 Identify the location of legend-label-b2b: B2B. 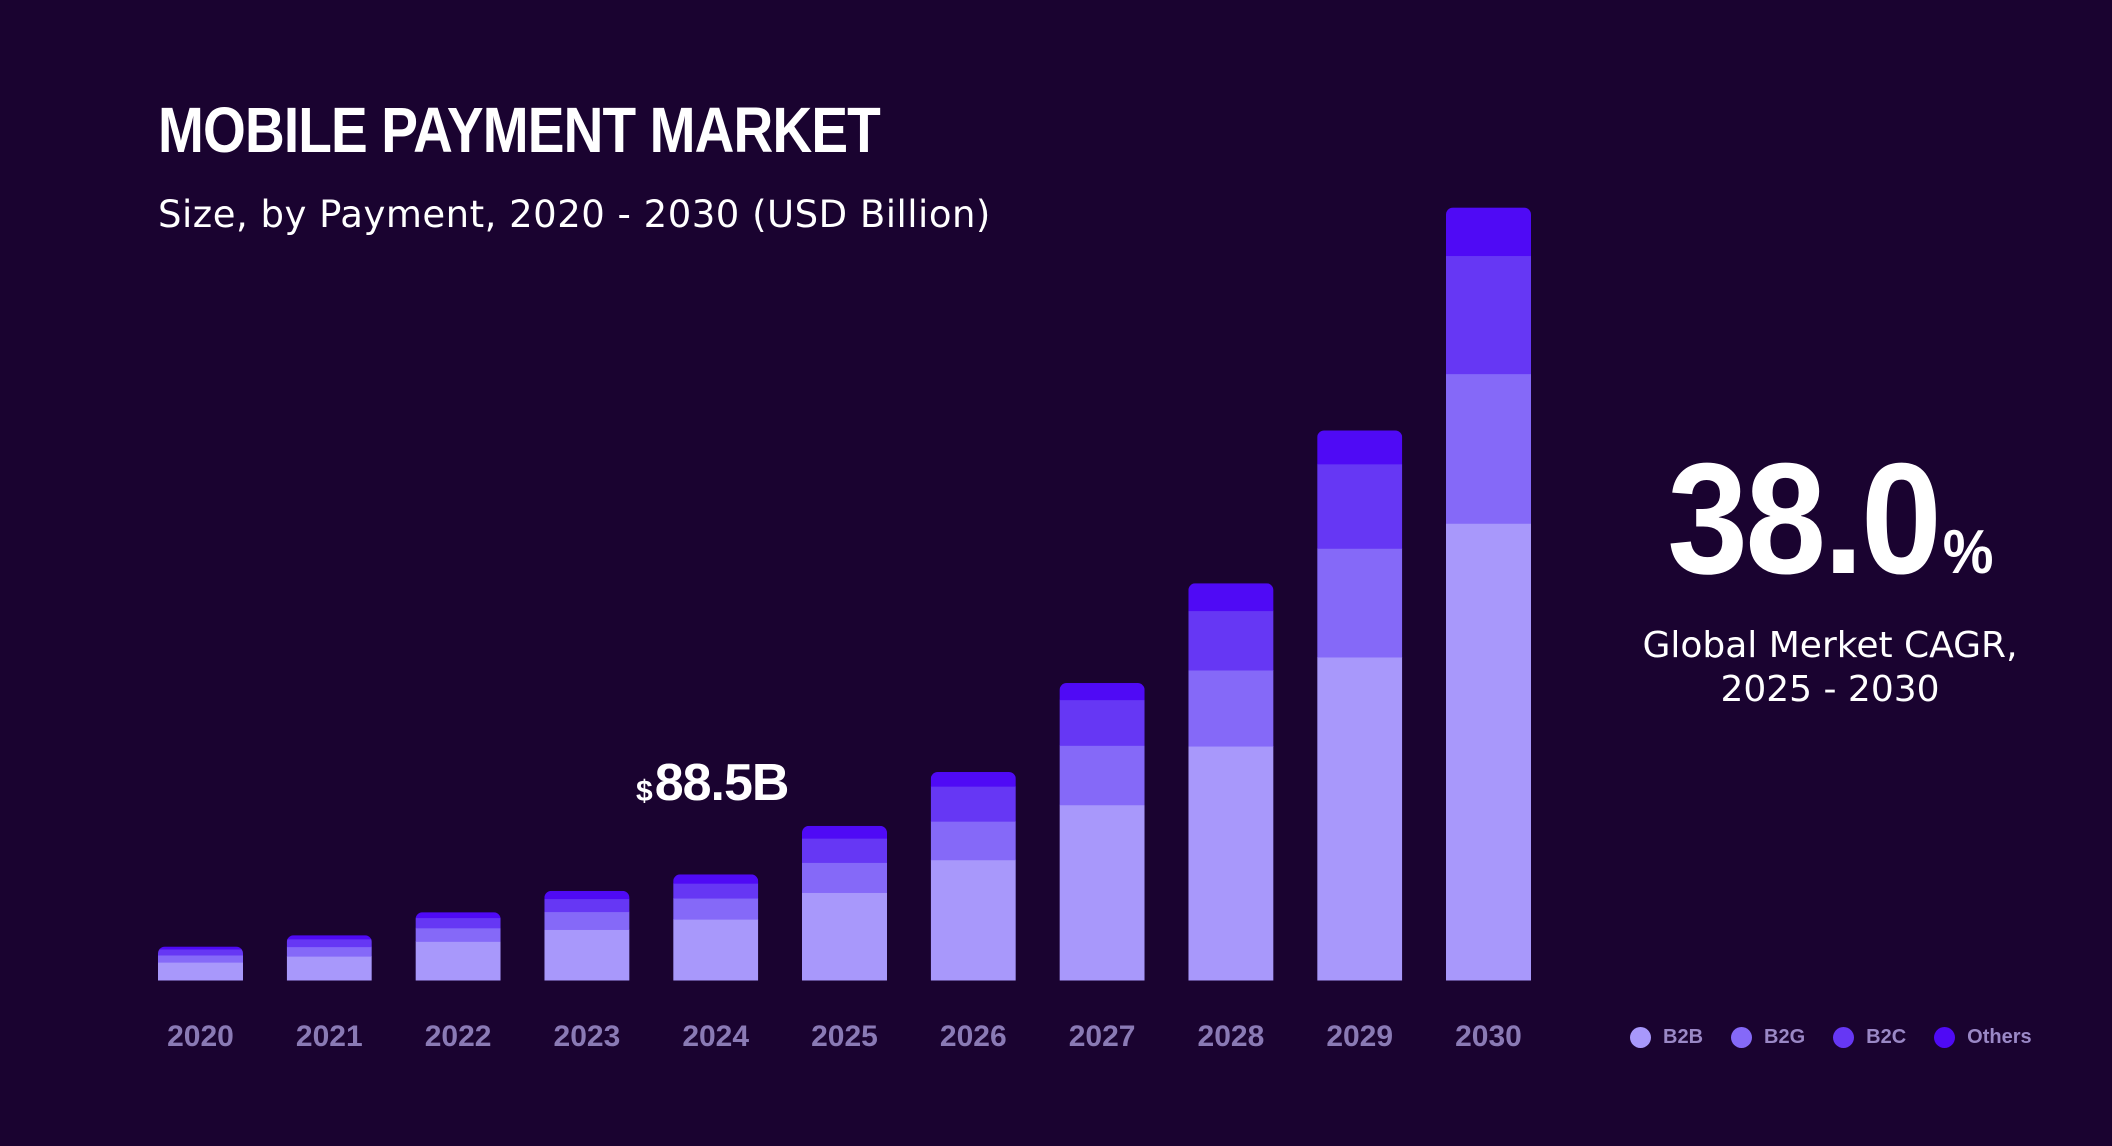
(1683, 1037).